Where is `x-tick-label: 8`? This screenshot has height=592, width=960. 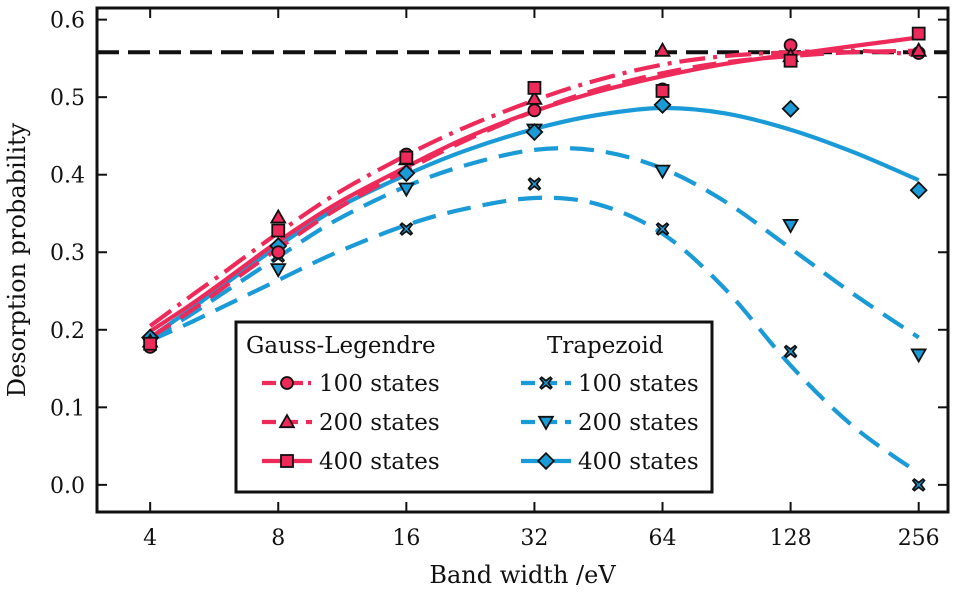
x-tick-label: 8 is located at coordinates (278, 538).